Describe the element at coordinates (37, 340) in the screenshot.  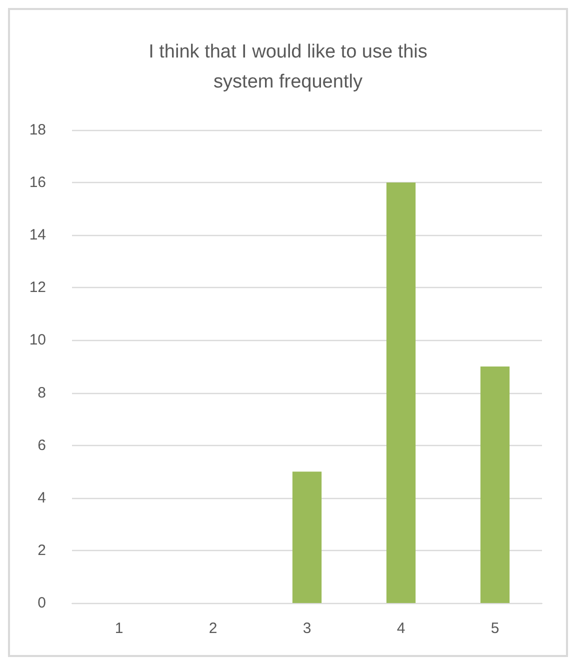
I see `y-tick-label: 10` at that location.